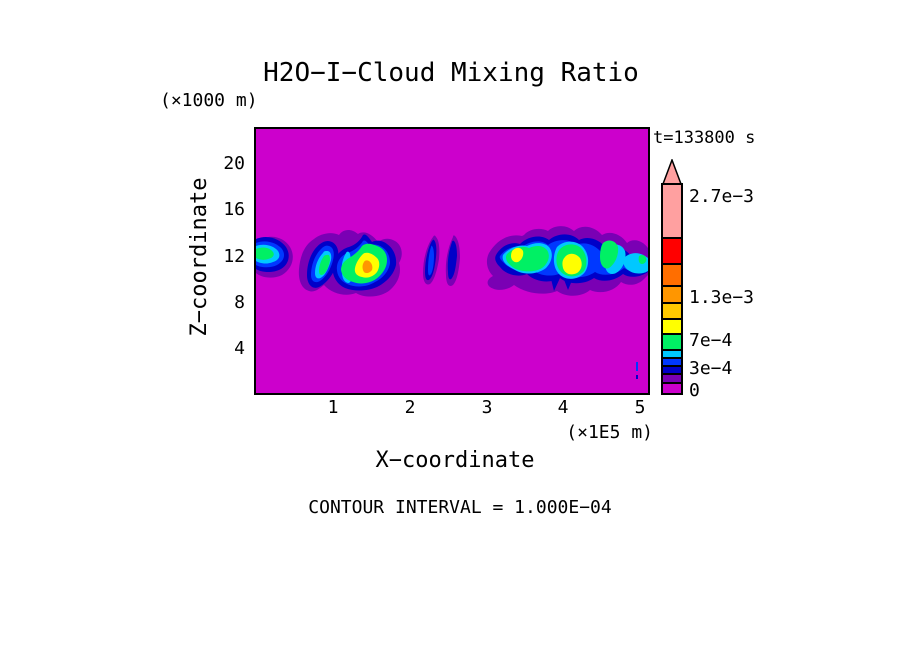 This screenshot has height=654, width=904. What do you see at coordinates (563, 407) in the screenshot?
I see `x-tick-4: 4` at bounding box center [563, 407].